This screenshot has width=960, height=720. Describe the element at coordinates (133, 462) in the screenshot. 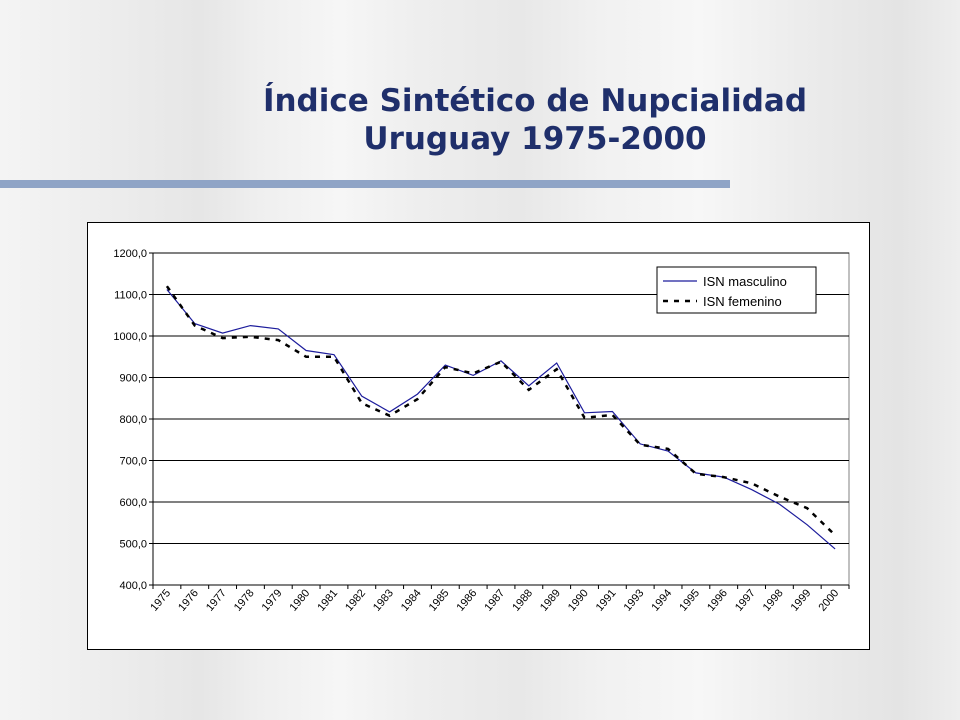

I see `y-tick-label: 700,0` at that location.